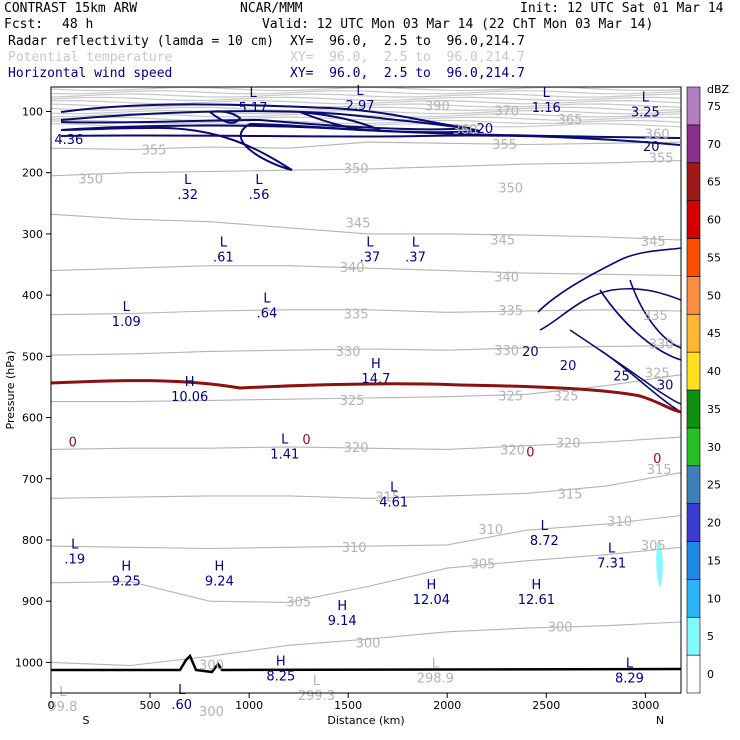  I want to click on extremum-value: 300, so click(211, 712).